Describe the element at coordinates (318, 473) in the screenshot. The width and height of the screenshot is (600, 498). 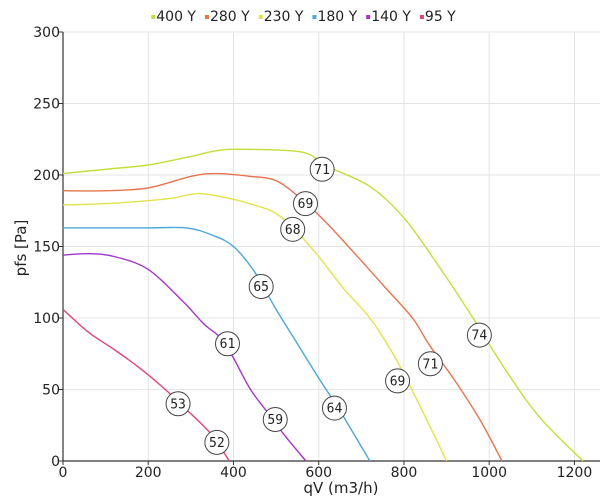
I see `x-tick-label: 600` at that location.